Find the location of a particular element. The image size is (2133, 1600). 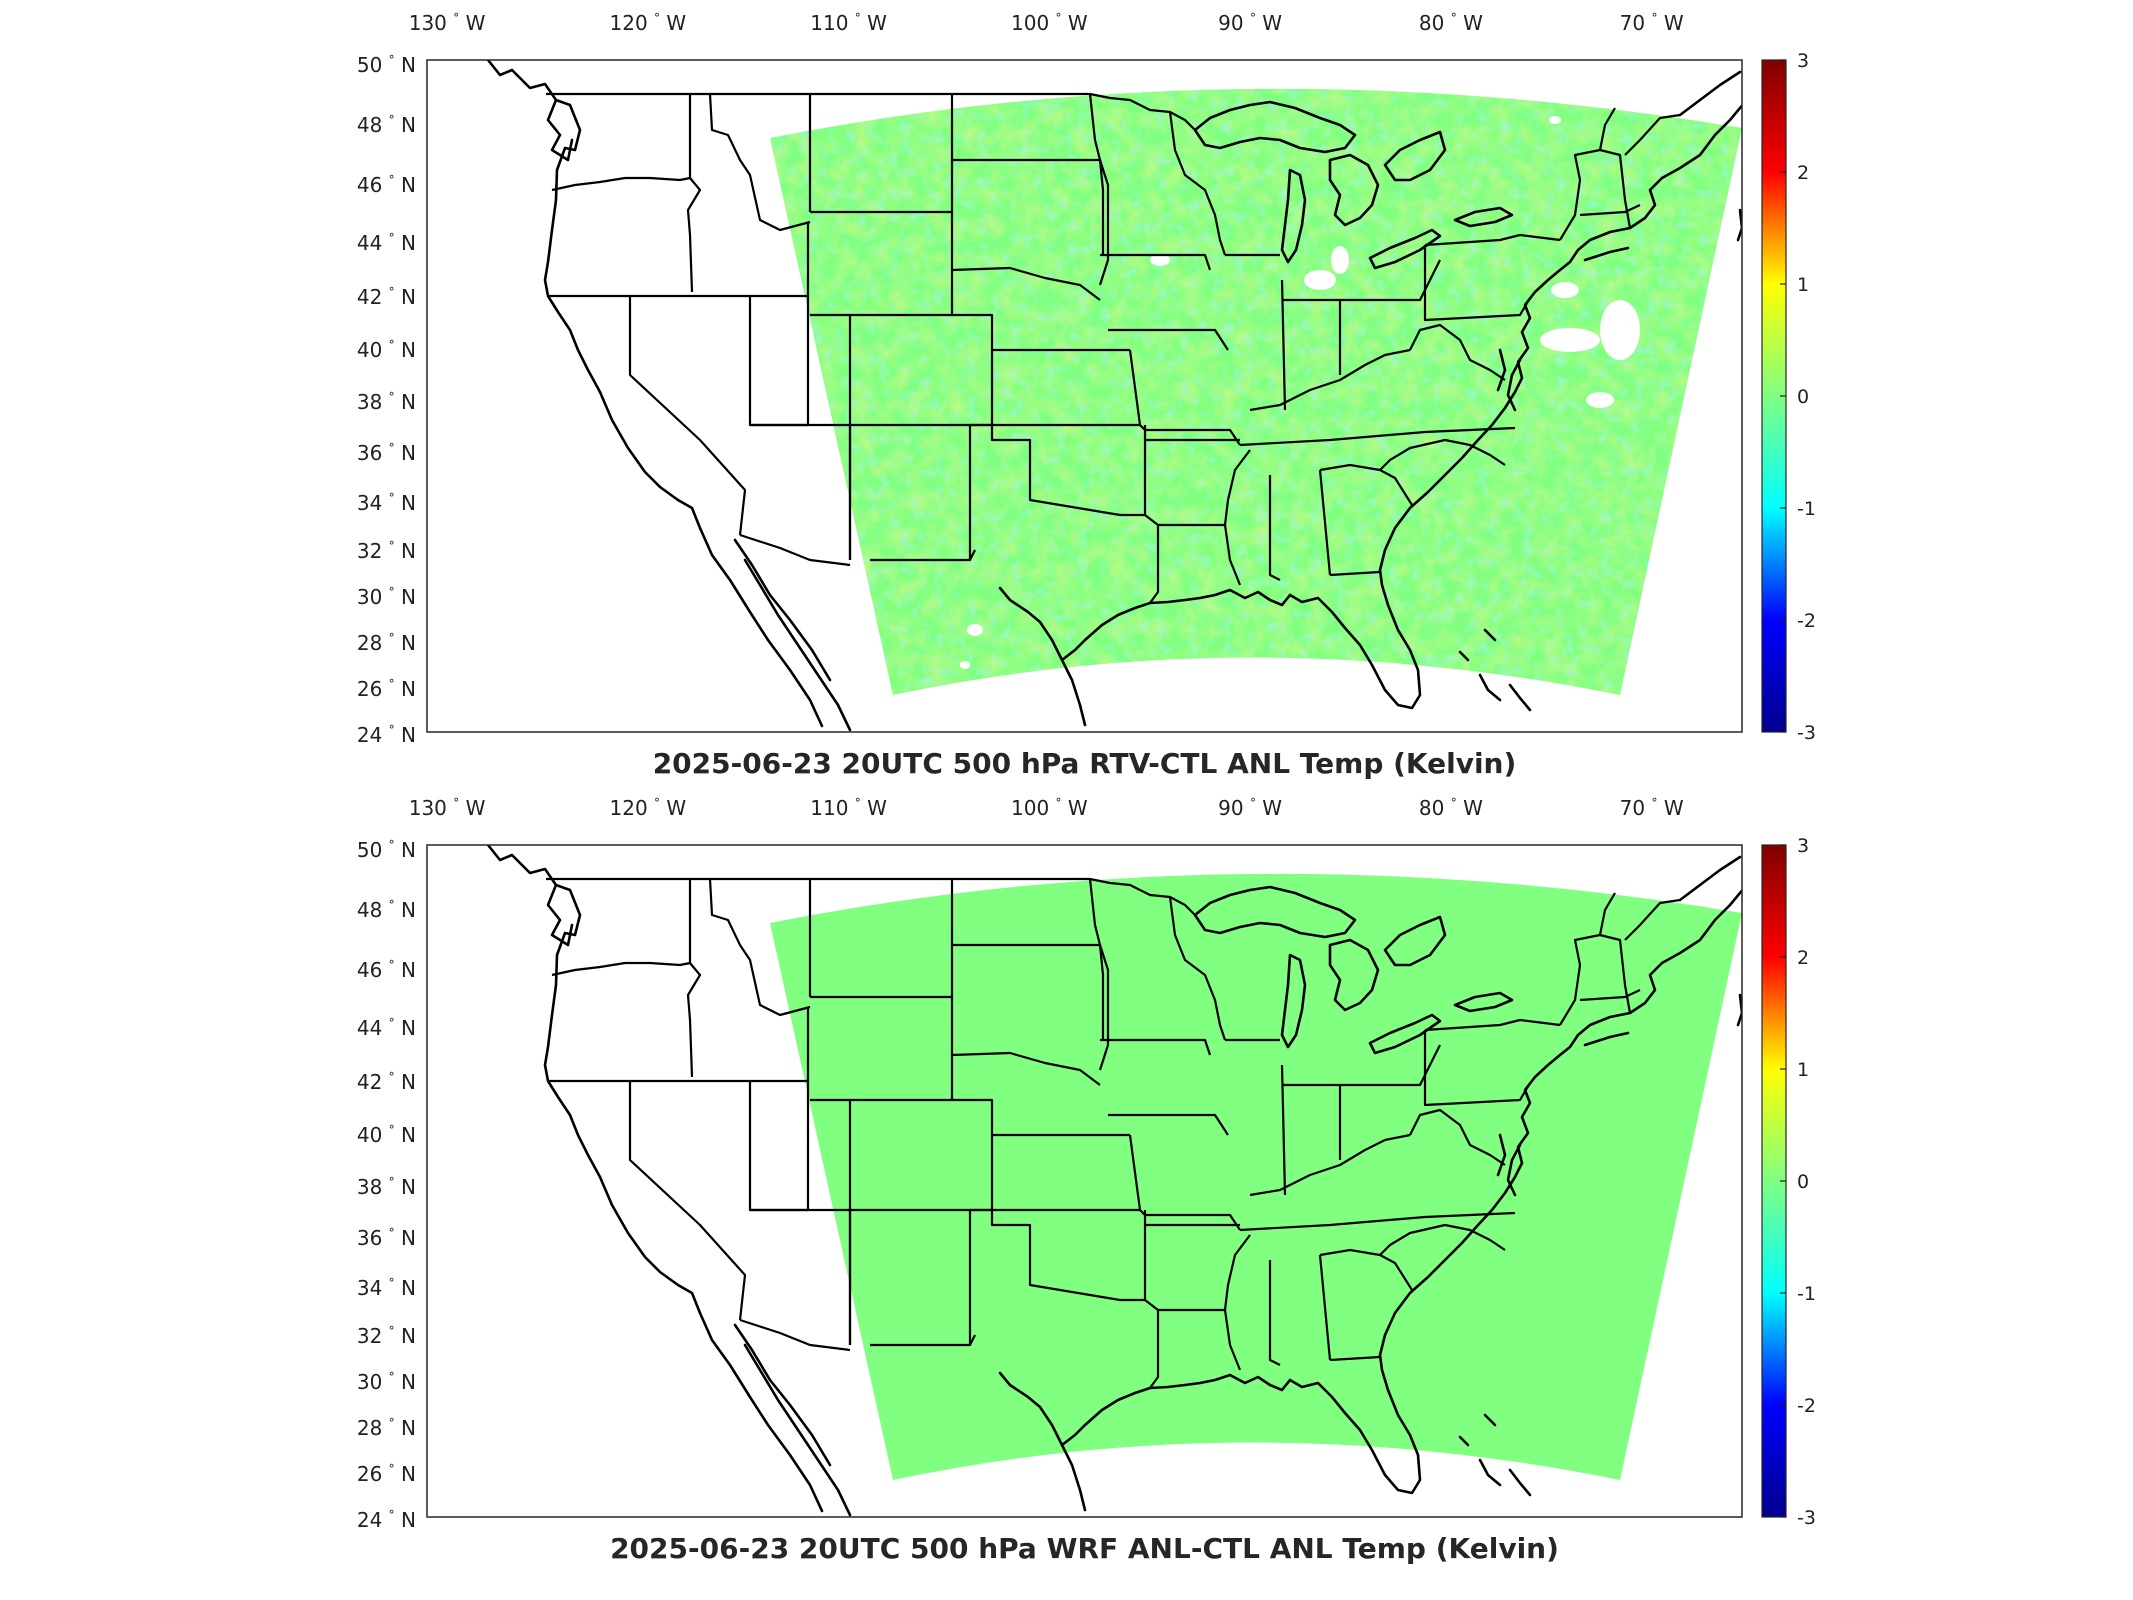

lat-tick-label: 46 ° N is located at coordinates (386, 185).